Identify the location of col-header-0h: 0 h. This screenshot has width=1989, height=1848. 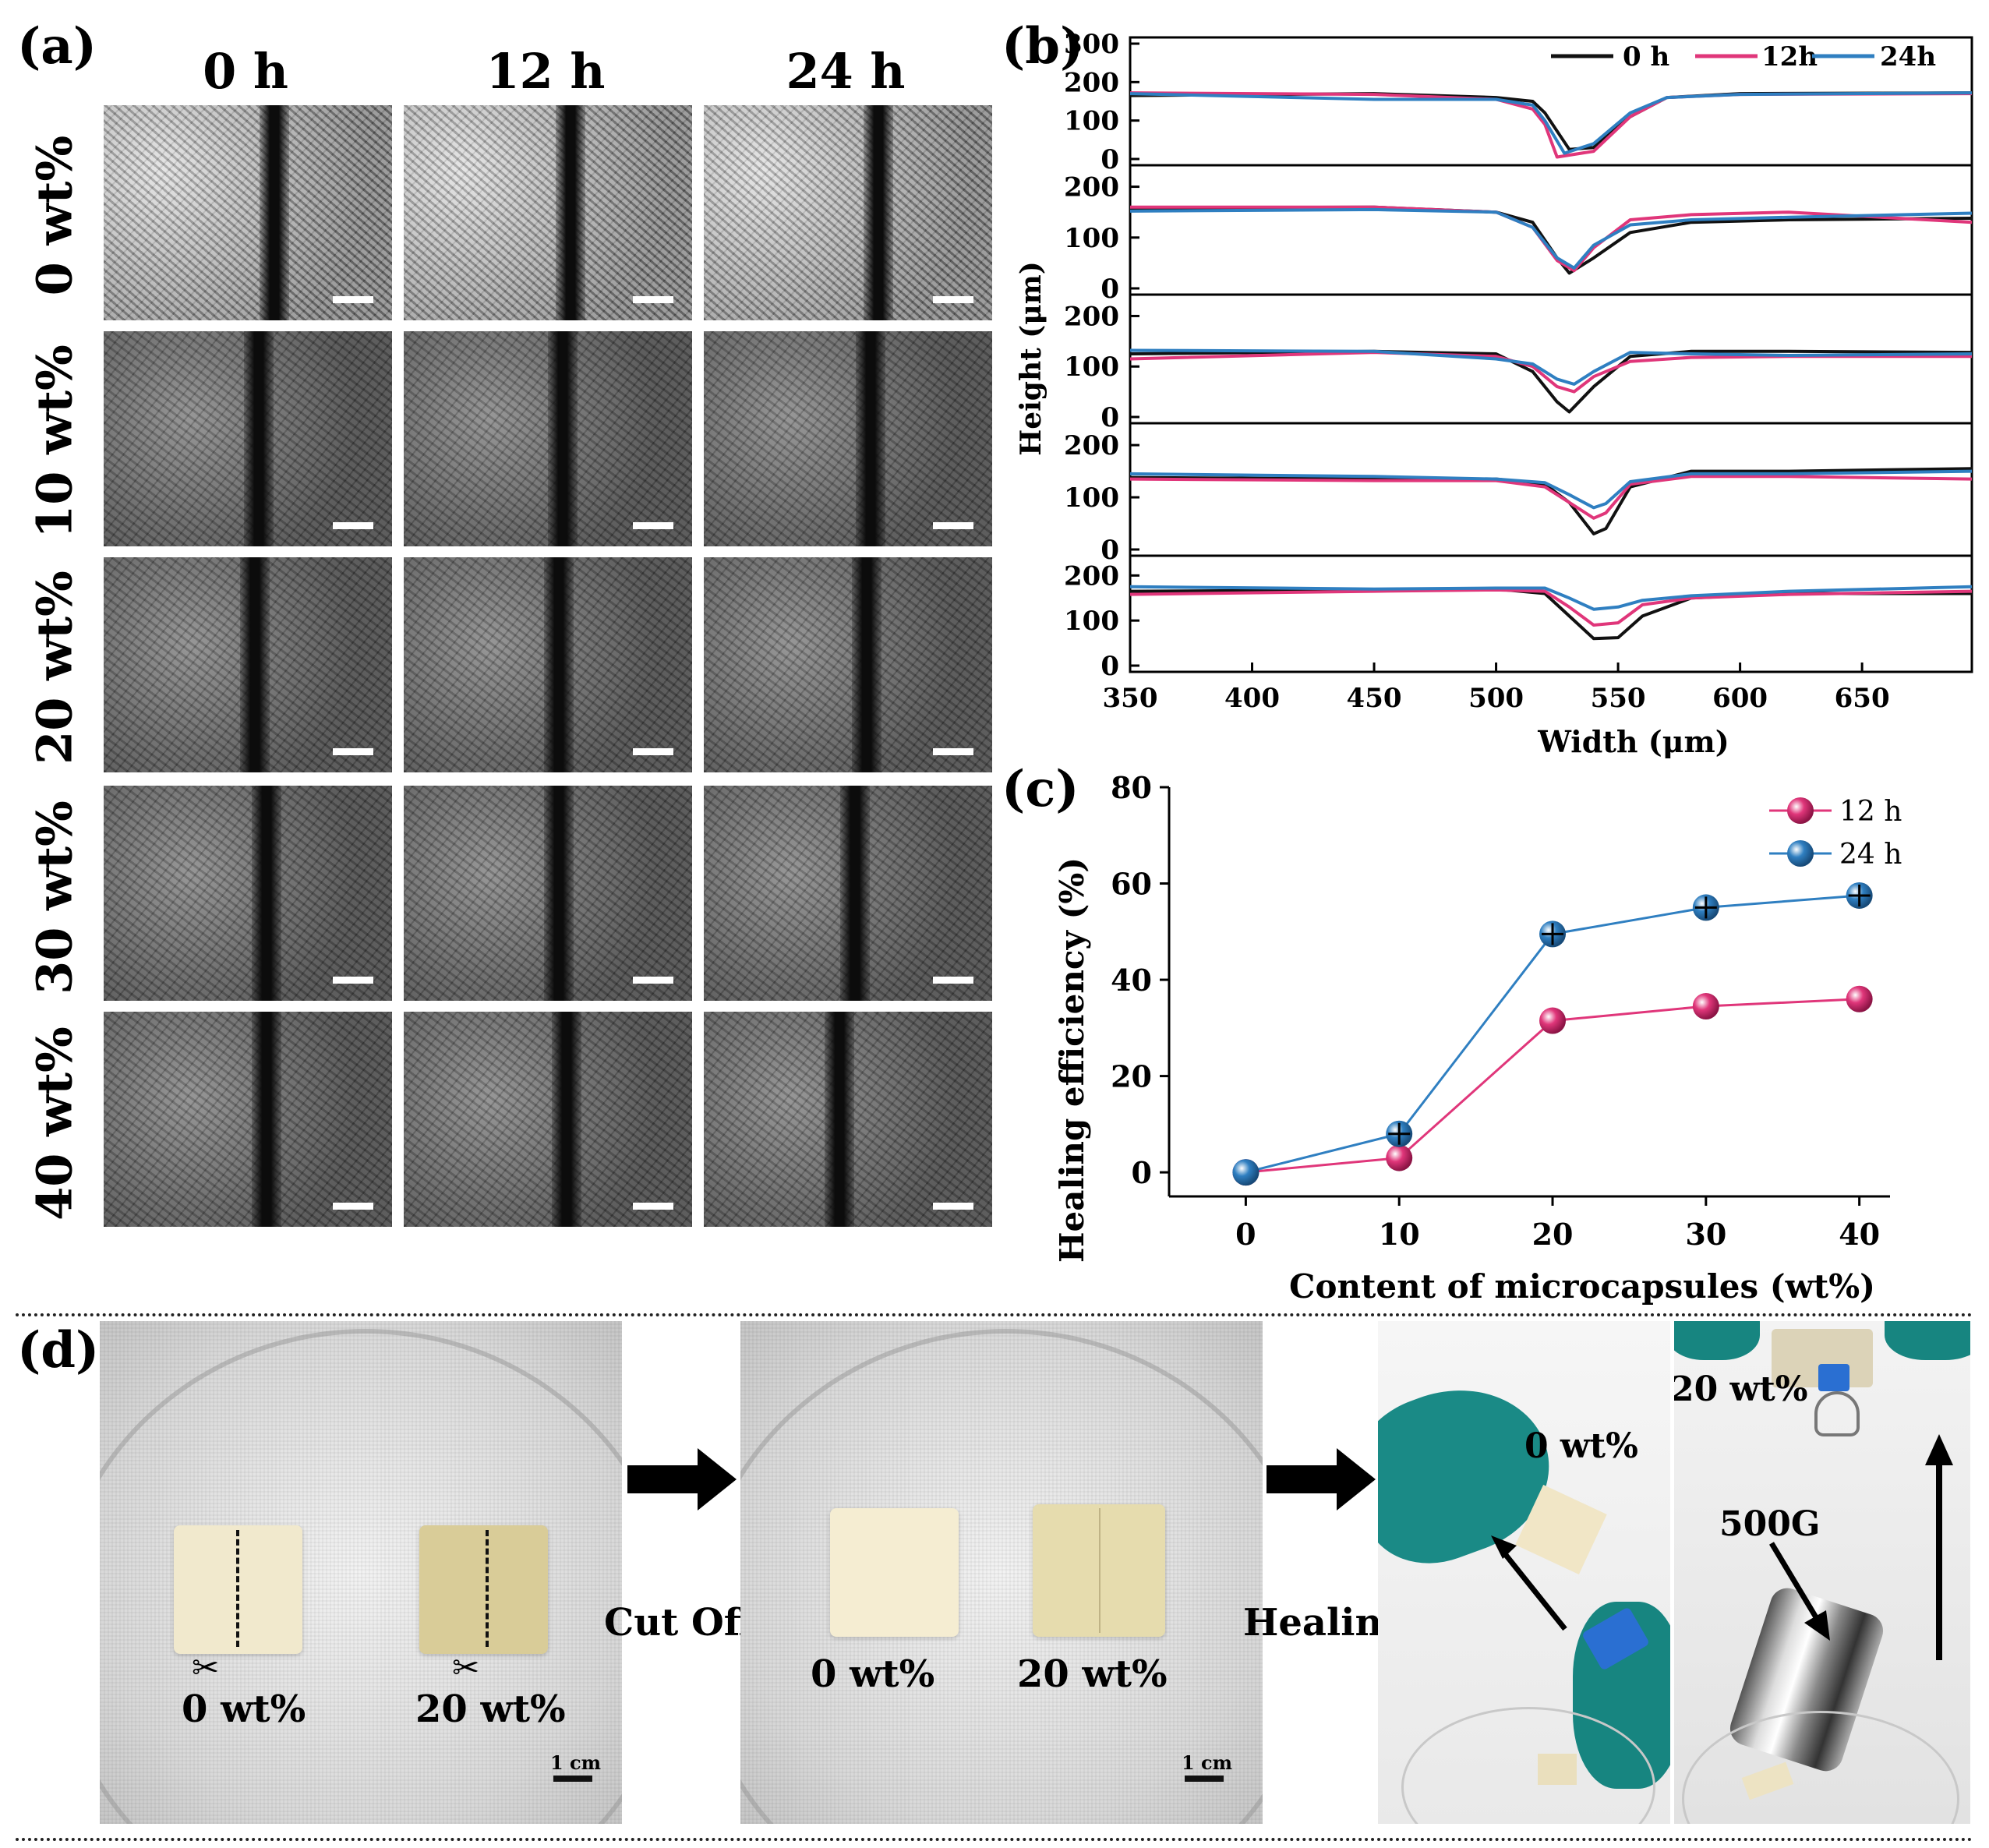
(246, 71).